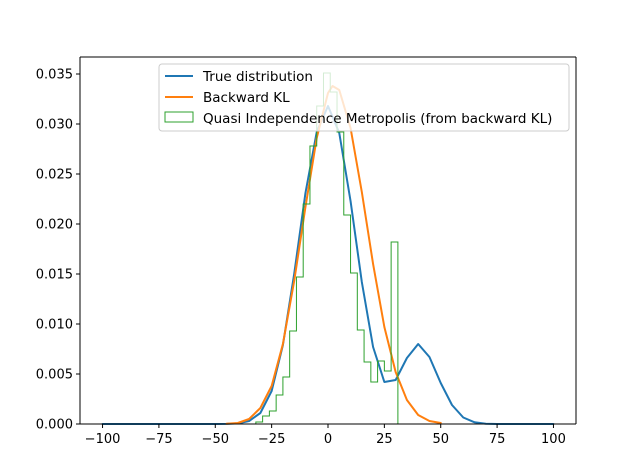 This screenshot has width=640, height=476. What do you see at coordinates (54, 425) in the screenshot?
I see `y-tick-label: 0.000` at bounding box center [54, 425].